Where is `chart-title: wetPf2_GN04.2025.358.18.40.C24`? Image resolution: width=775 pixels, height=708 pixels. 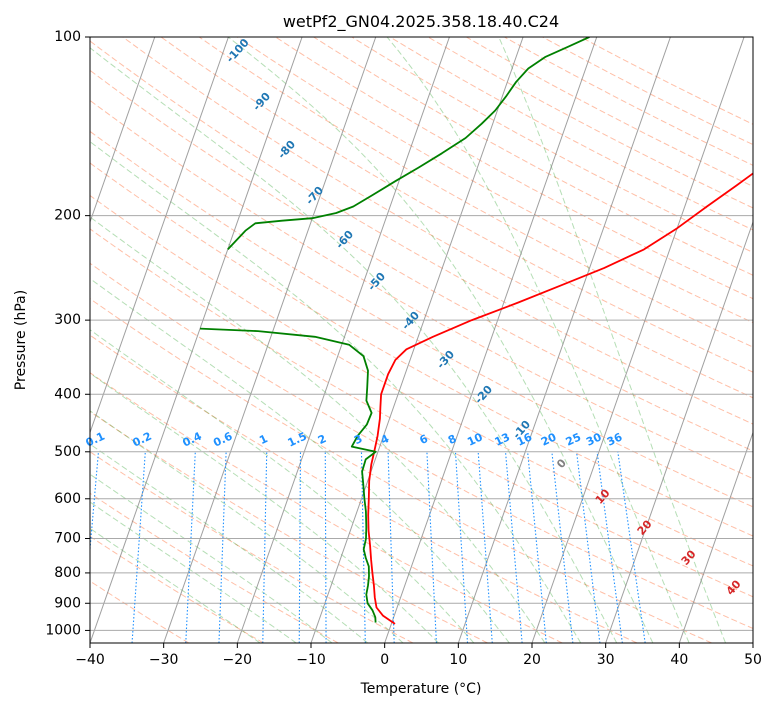
chart-title: wetPf2_GN04.2025.358.18.40.C24 is located at coordinates (421, 22).